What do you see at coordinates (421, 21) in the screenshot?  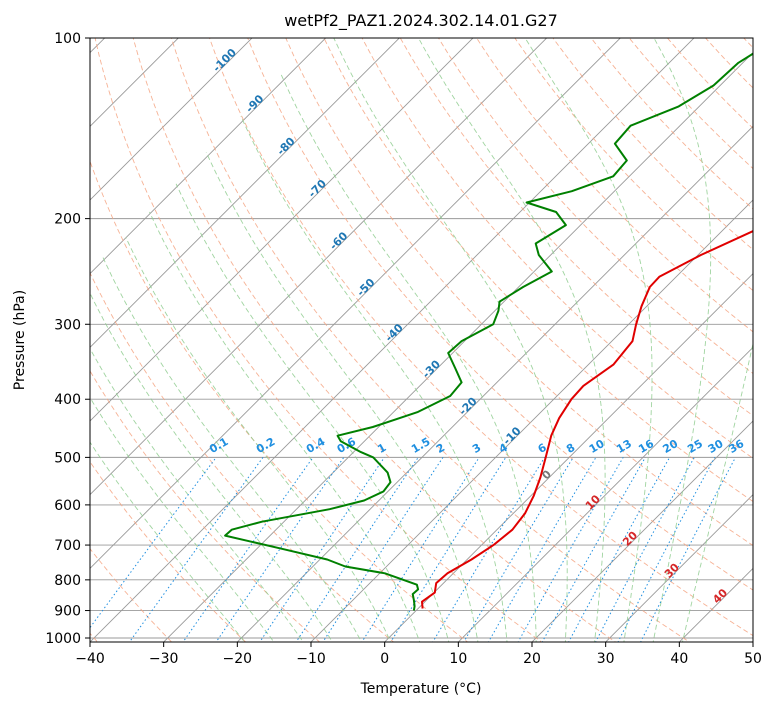 I see `chart-title: wetPf2_PAZ1.2024.302.14.01.G27` at bounding box center [421, 21].